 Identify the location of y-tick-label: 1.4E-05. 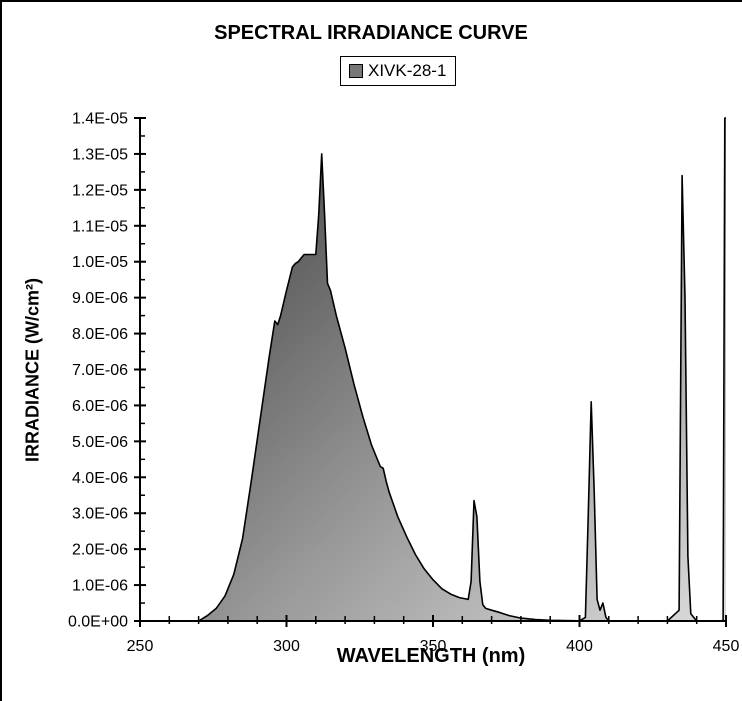
(100, 119).